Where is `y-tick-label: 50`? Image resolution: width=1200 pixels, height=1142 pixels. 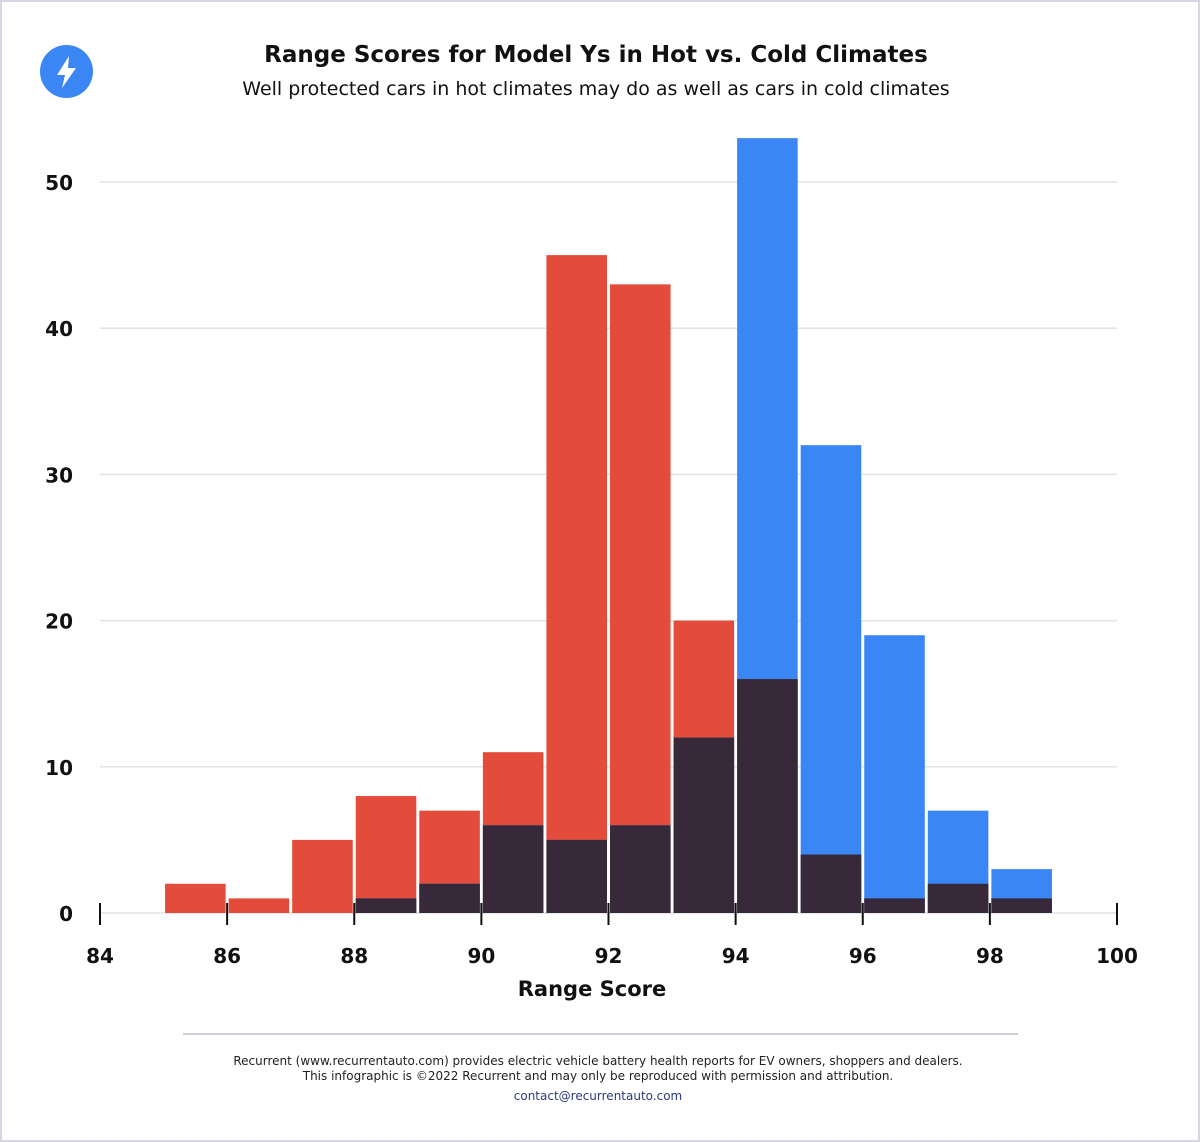 y-tick-label: 50 is located at coordinates (59, 183).